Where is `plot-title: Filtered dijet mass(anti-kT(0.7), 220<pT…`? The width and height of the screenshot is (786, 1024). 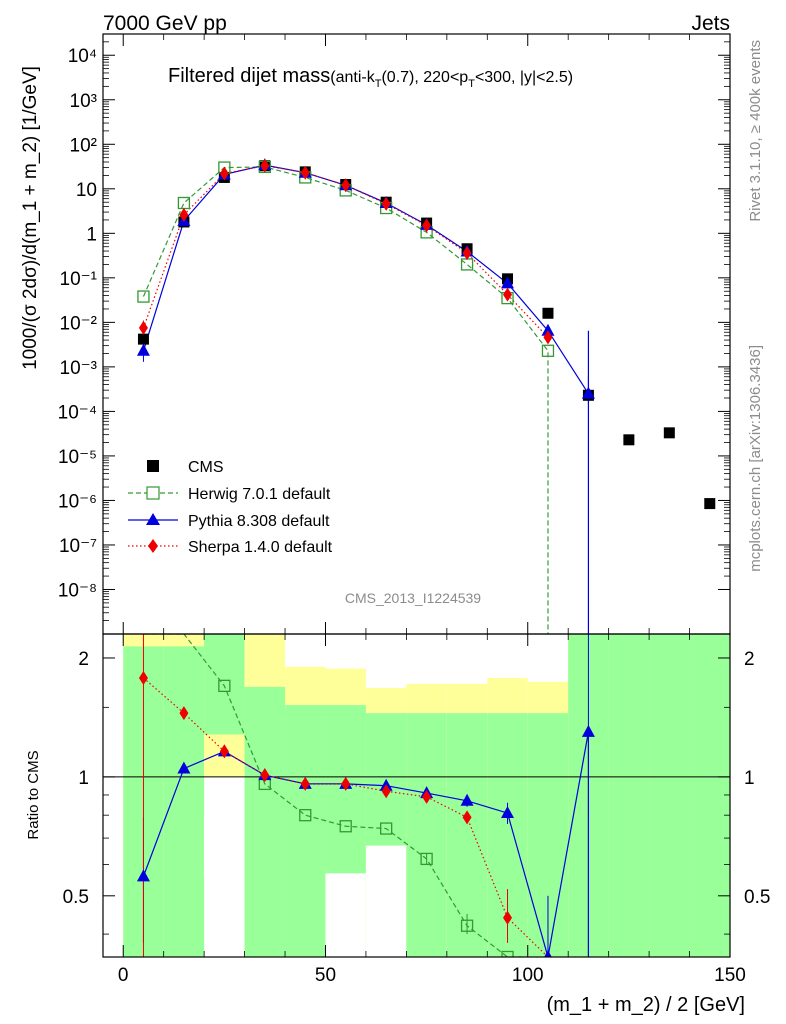 plot-title: Filtered dijet mass(anti-kT(0.7), 220<pT… is located at coordinates (370, 77).